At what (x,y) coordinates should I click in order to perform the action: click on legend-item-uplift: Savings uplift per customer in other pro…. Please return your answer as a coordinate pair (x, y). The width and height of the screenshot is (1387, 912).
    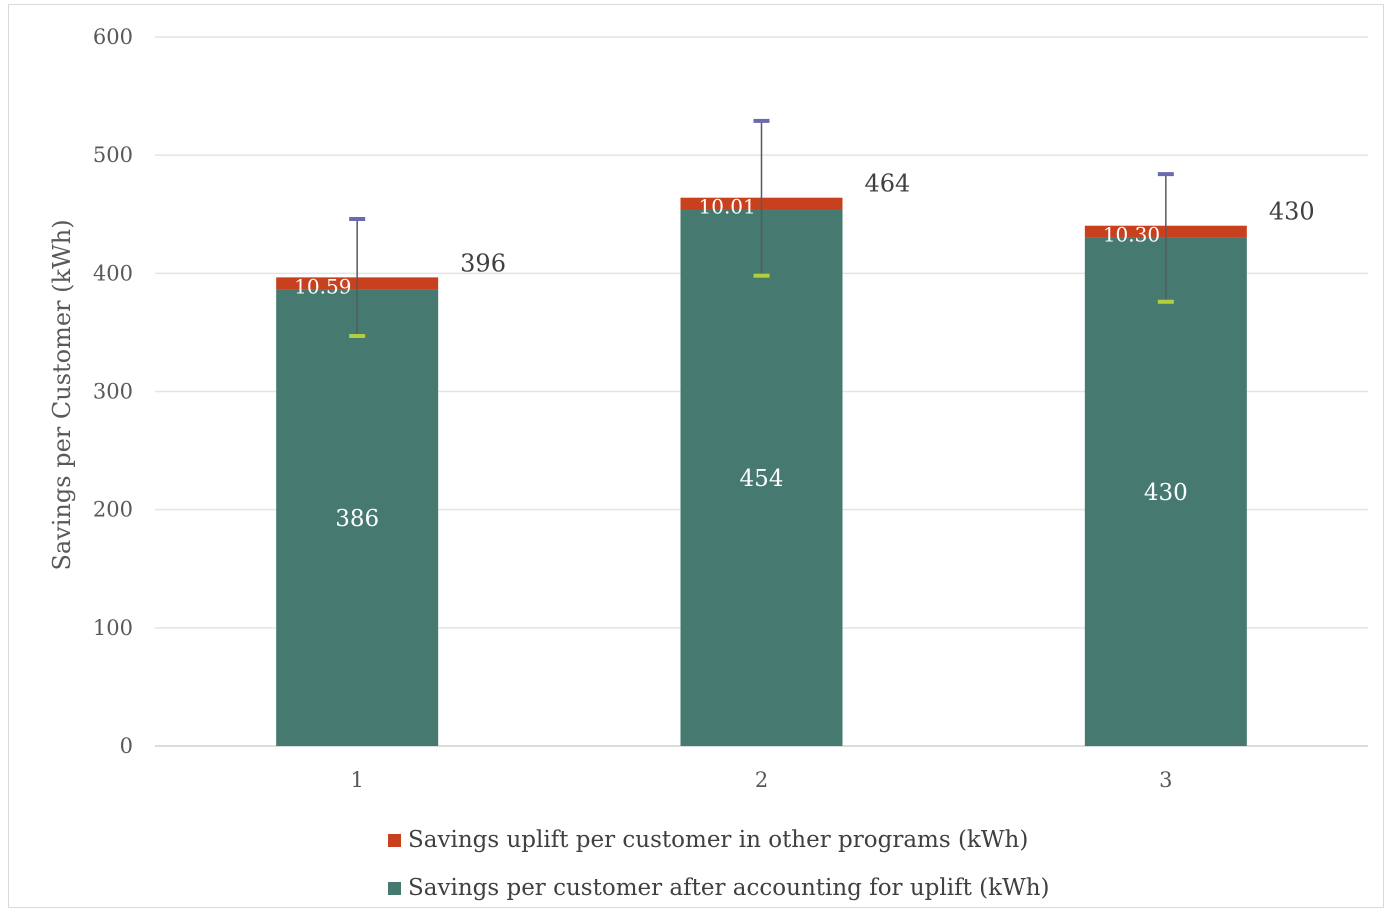
    Looking at the image, I should click on (719, 840).